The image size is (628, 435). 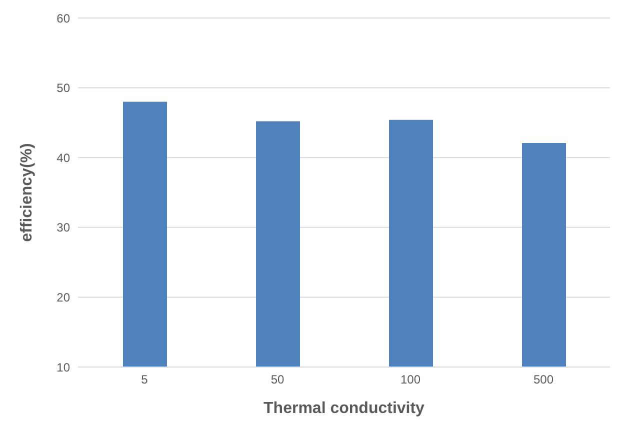 I want to click on x-tick-label: 50, so click(x=277, y=379).